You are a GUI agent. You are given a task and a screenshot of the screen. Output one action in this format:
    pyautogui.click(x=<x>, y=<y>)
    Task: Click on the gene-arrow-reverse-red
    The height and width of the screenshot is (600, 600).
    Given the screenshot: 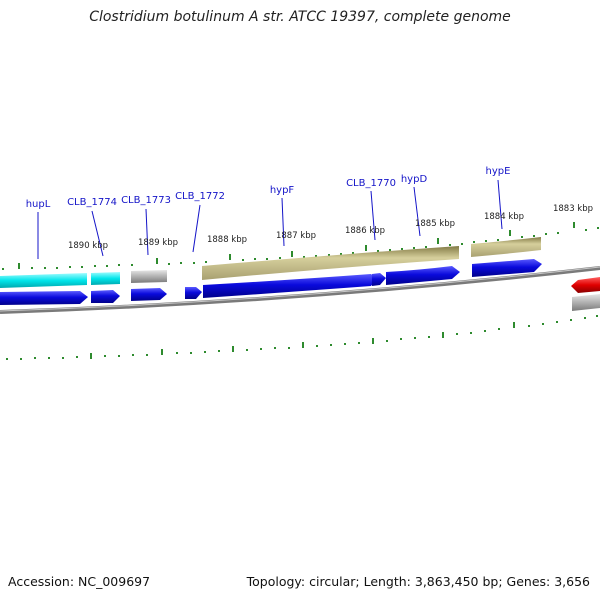 What is the action you would take?
    pyautogui.click(x=585, y=285)
    